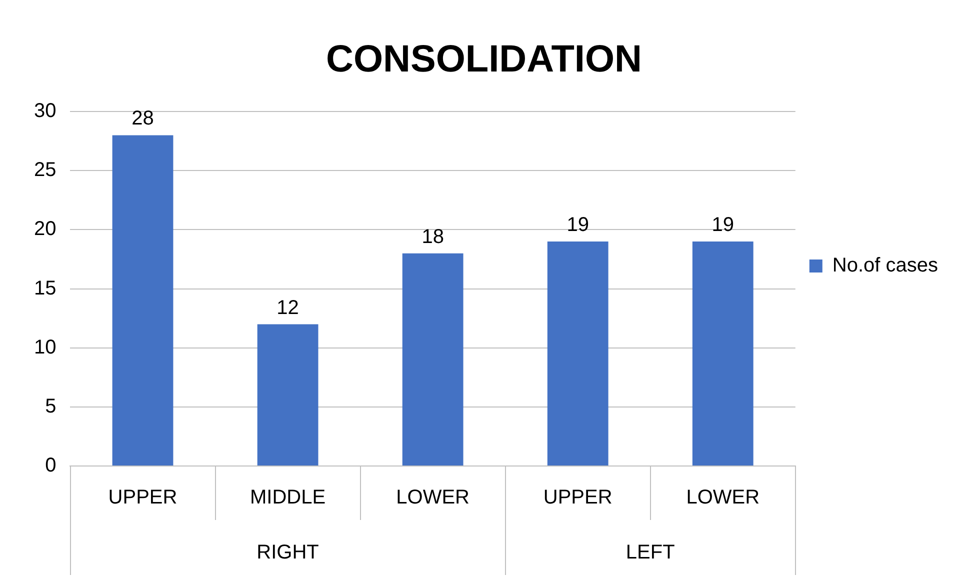 The height and width of the screenshot is (580, 958). I want to click on chart-title: CONSOLIDATION, so click(484, 59).